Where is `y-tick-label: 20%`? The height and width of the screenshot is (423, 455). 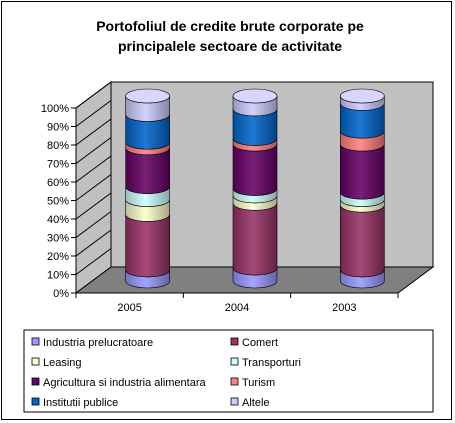 y-tick-label: 20% is located at coordinates (58, 257).